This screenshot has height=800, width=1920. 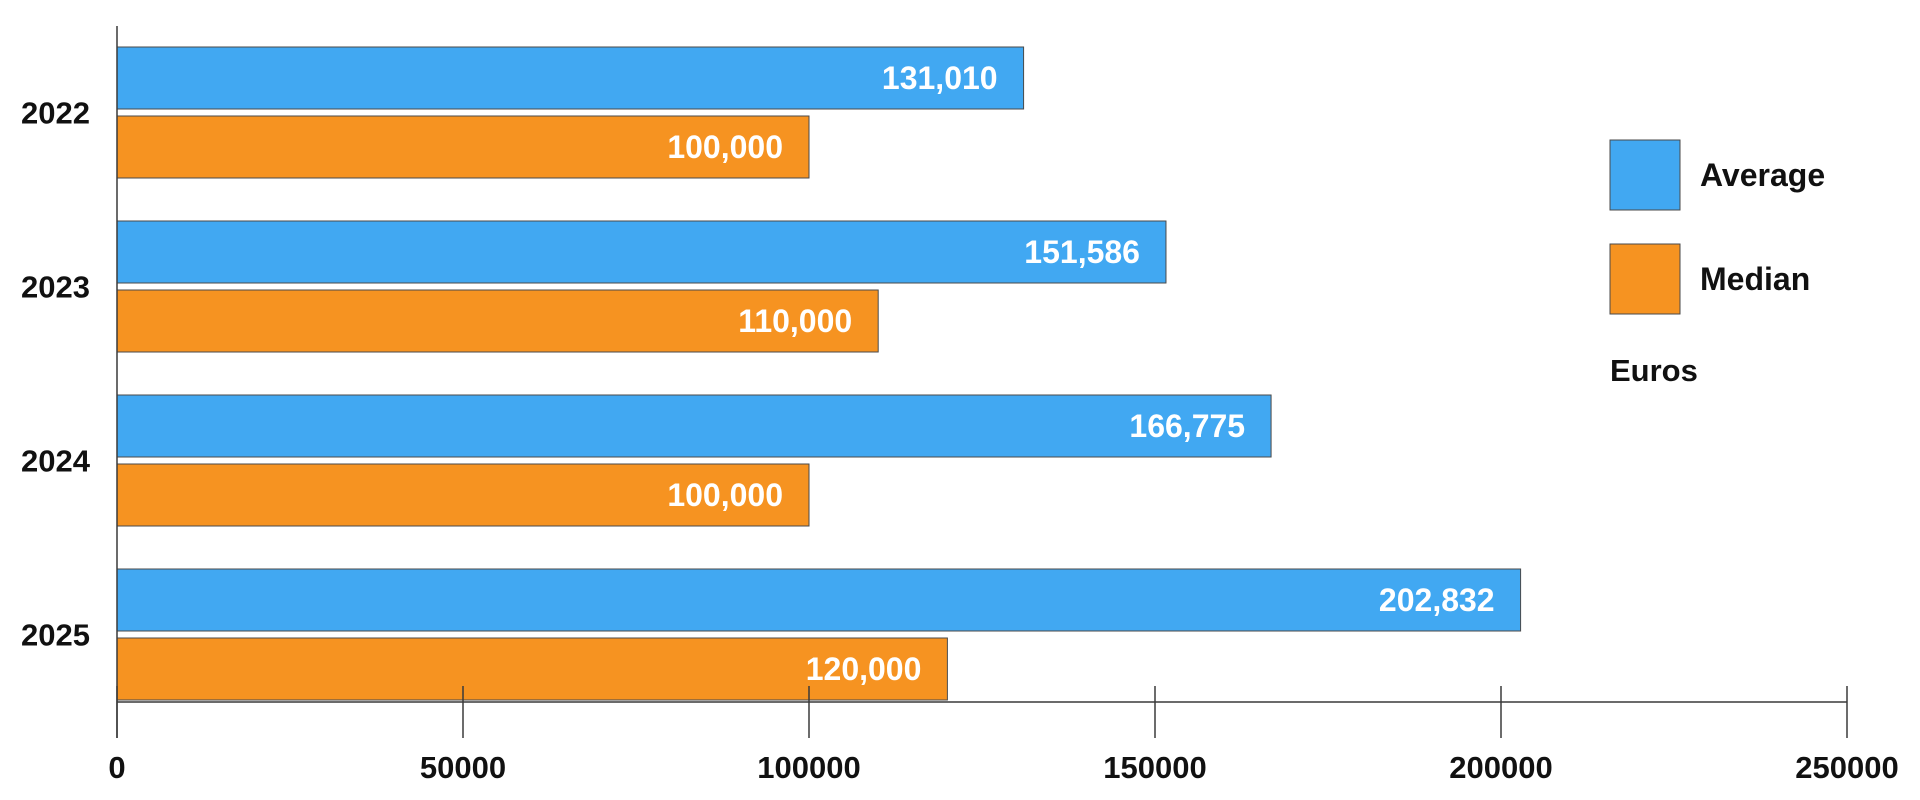 I want to click on category-label-2022: 2022, so click(x=55, y=113).